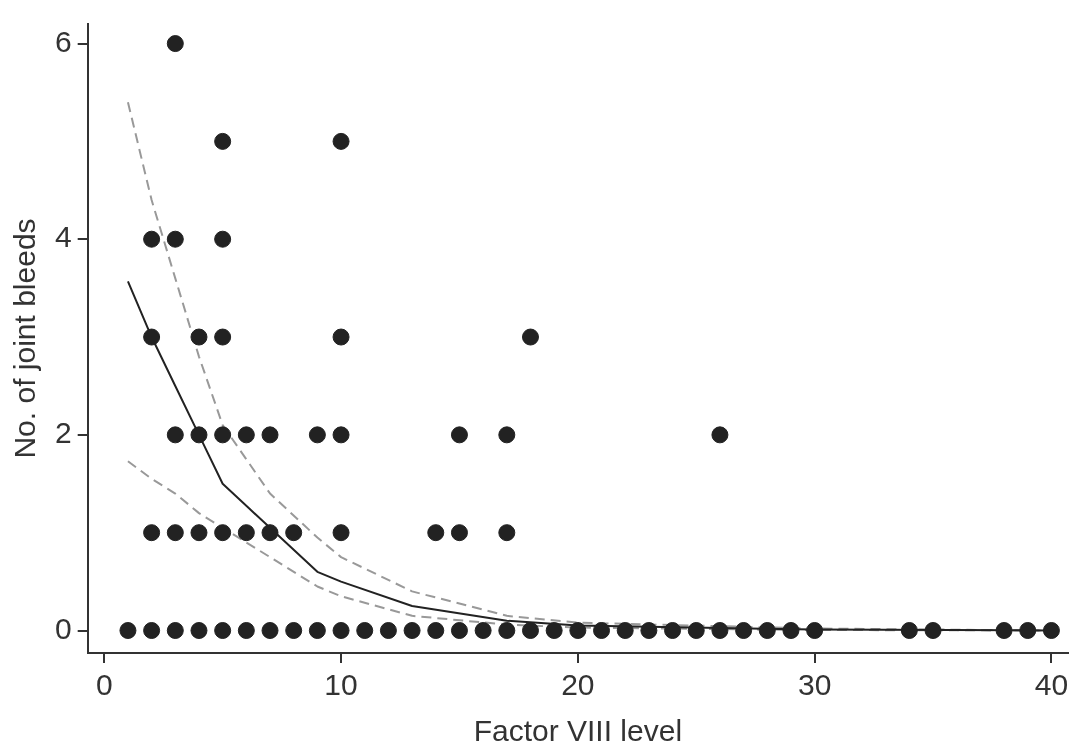  Describe the element at coordinates (63, 237) in the screenshot. I see `y-tick-label: 4` at that location.